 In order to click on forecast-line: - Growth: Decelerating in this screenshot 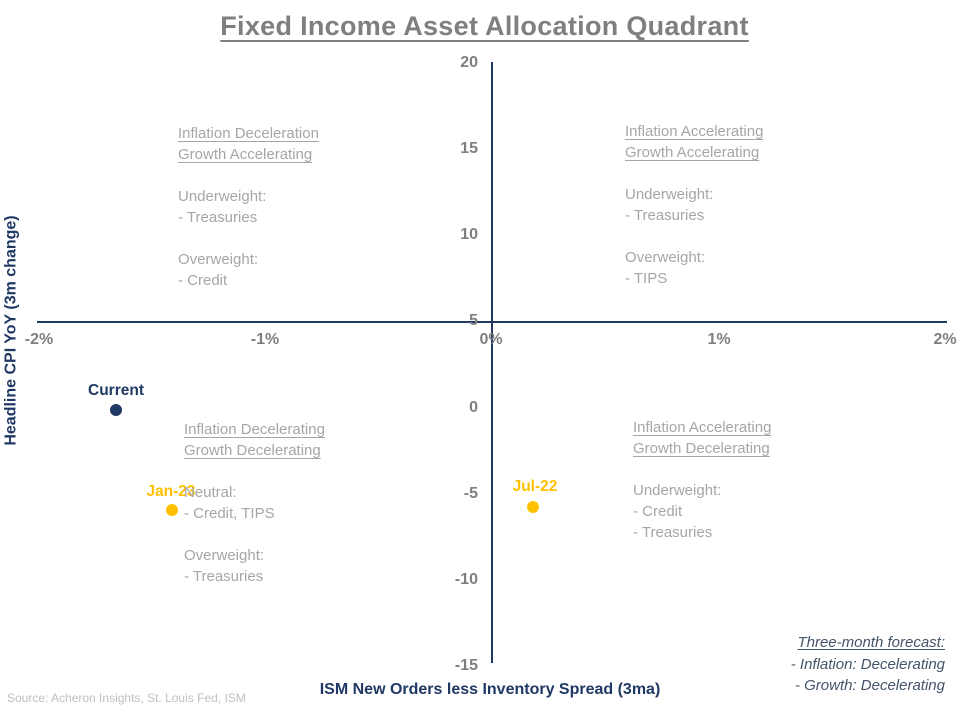, I will do `click(869, 685)`.